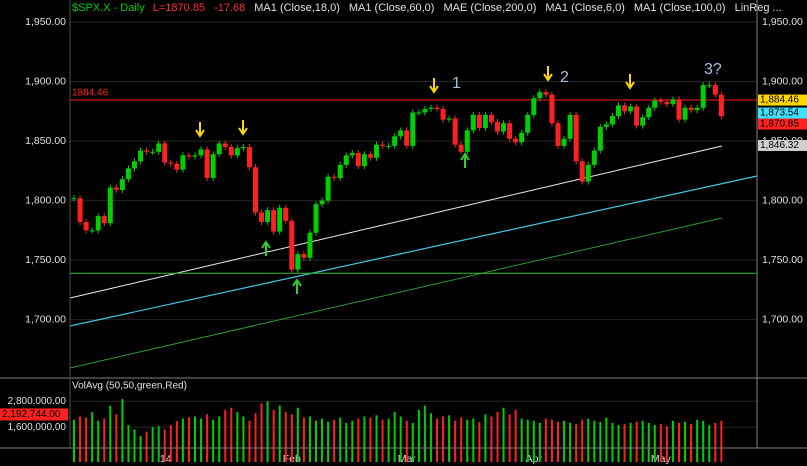 The image size is (807, 466). I want to click on y-tick-label: 2,800,000.00, so click(37, 401).